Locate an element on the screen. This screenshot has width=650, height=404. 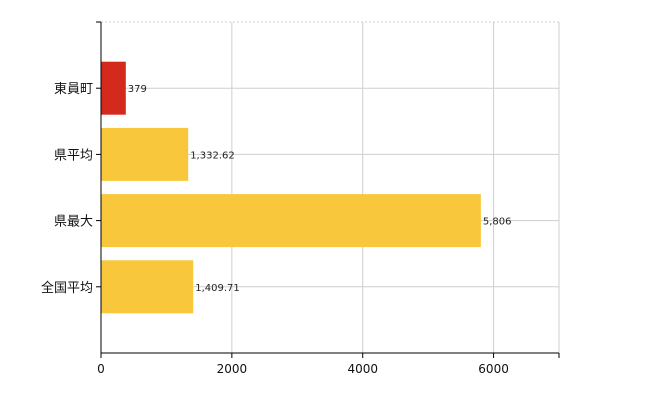
category-label-3: 県最大 is located at coordinates (73, 222).